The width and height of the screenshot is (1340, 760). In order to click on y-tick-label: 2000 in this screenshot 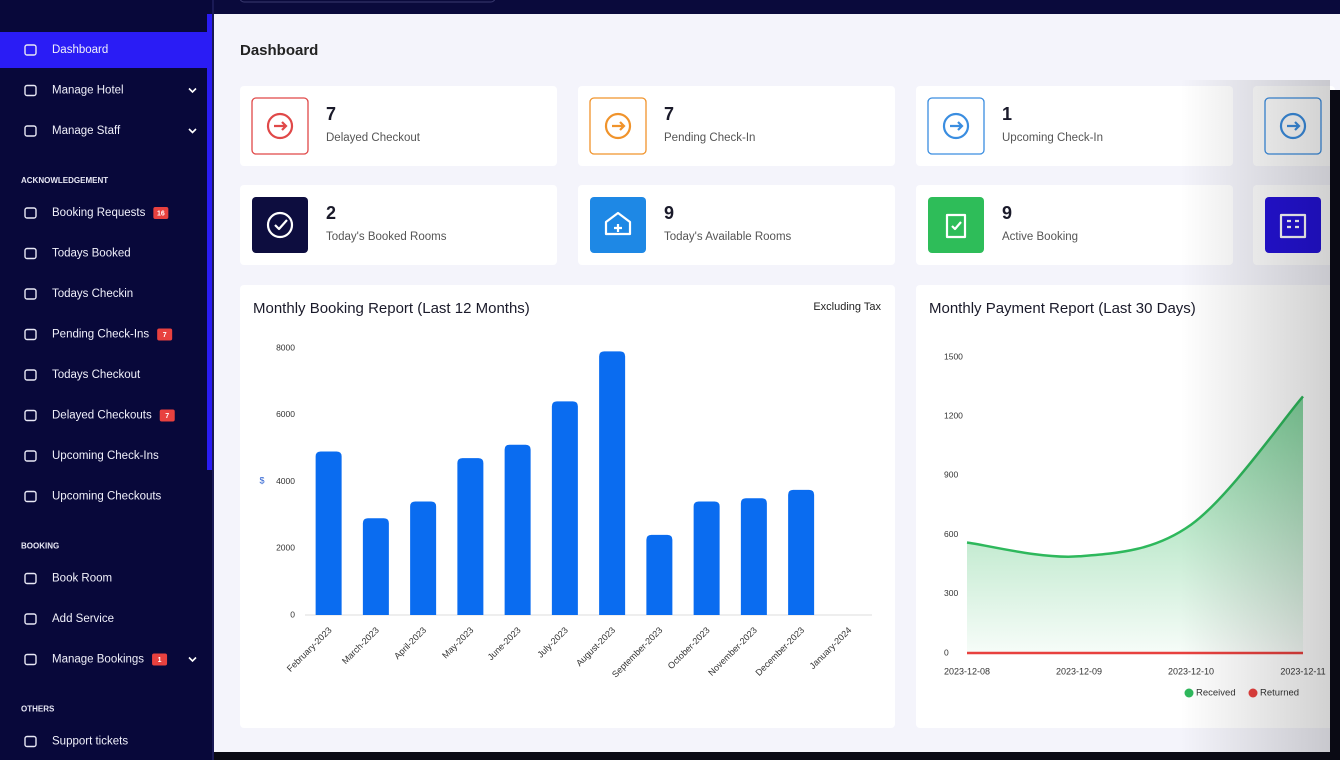, I will do `click(285, 548)`.